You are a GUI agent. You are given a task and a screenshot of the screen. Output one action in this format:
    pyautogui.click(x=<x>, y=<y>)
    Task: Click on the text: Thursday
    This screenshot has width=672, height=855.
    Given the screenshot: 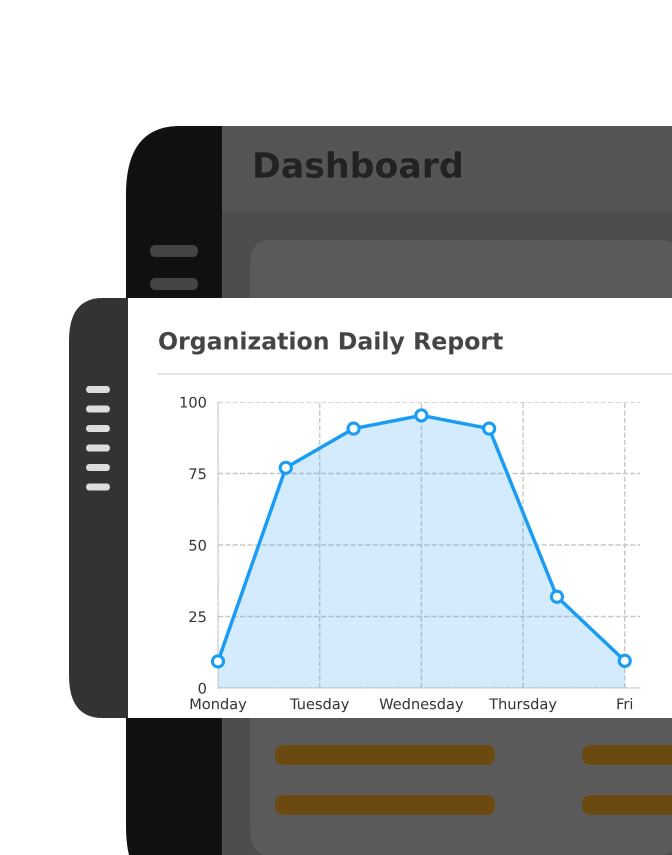 What is the action you would take?
    pyautogui.click(x=523, y=705)
    